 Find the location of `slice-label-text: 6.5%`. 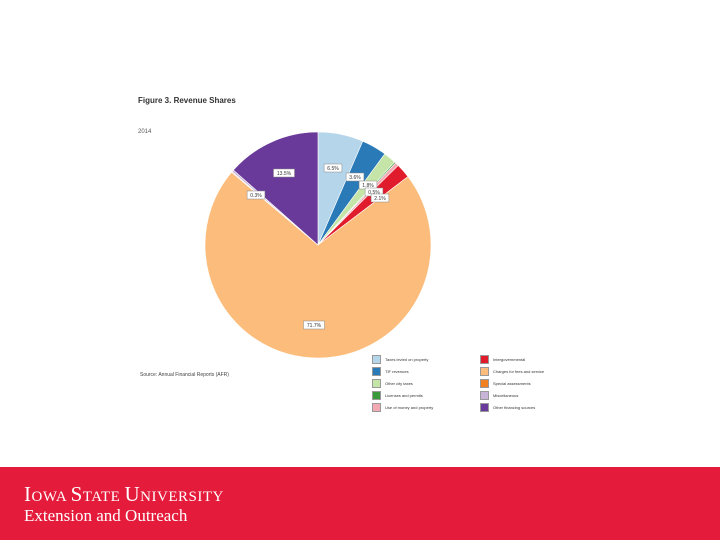

slice-label-text: 6.5% is located at coordinates (333, 169).